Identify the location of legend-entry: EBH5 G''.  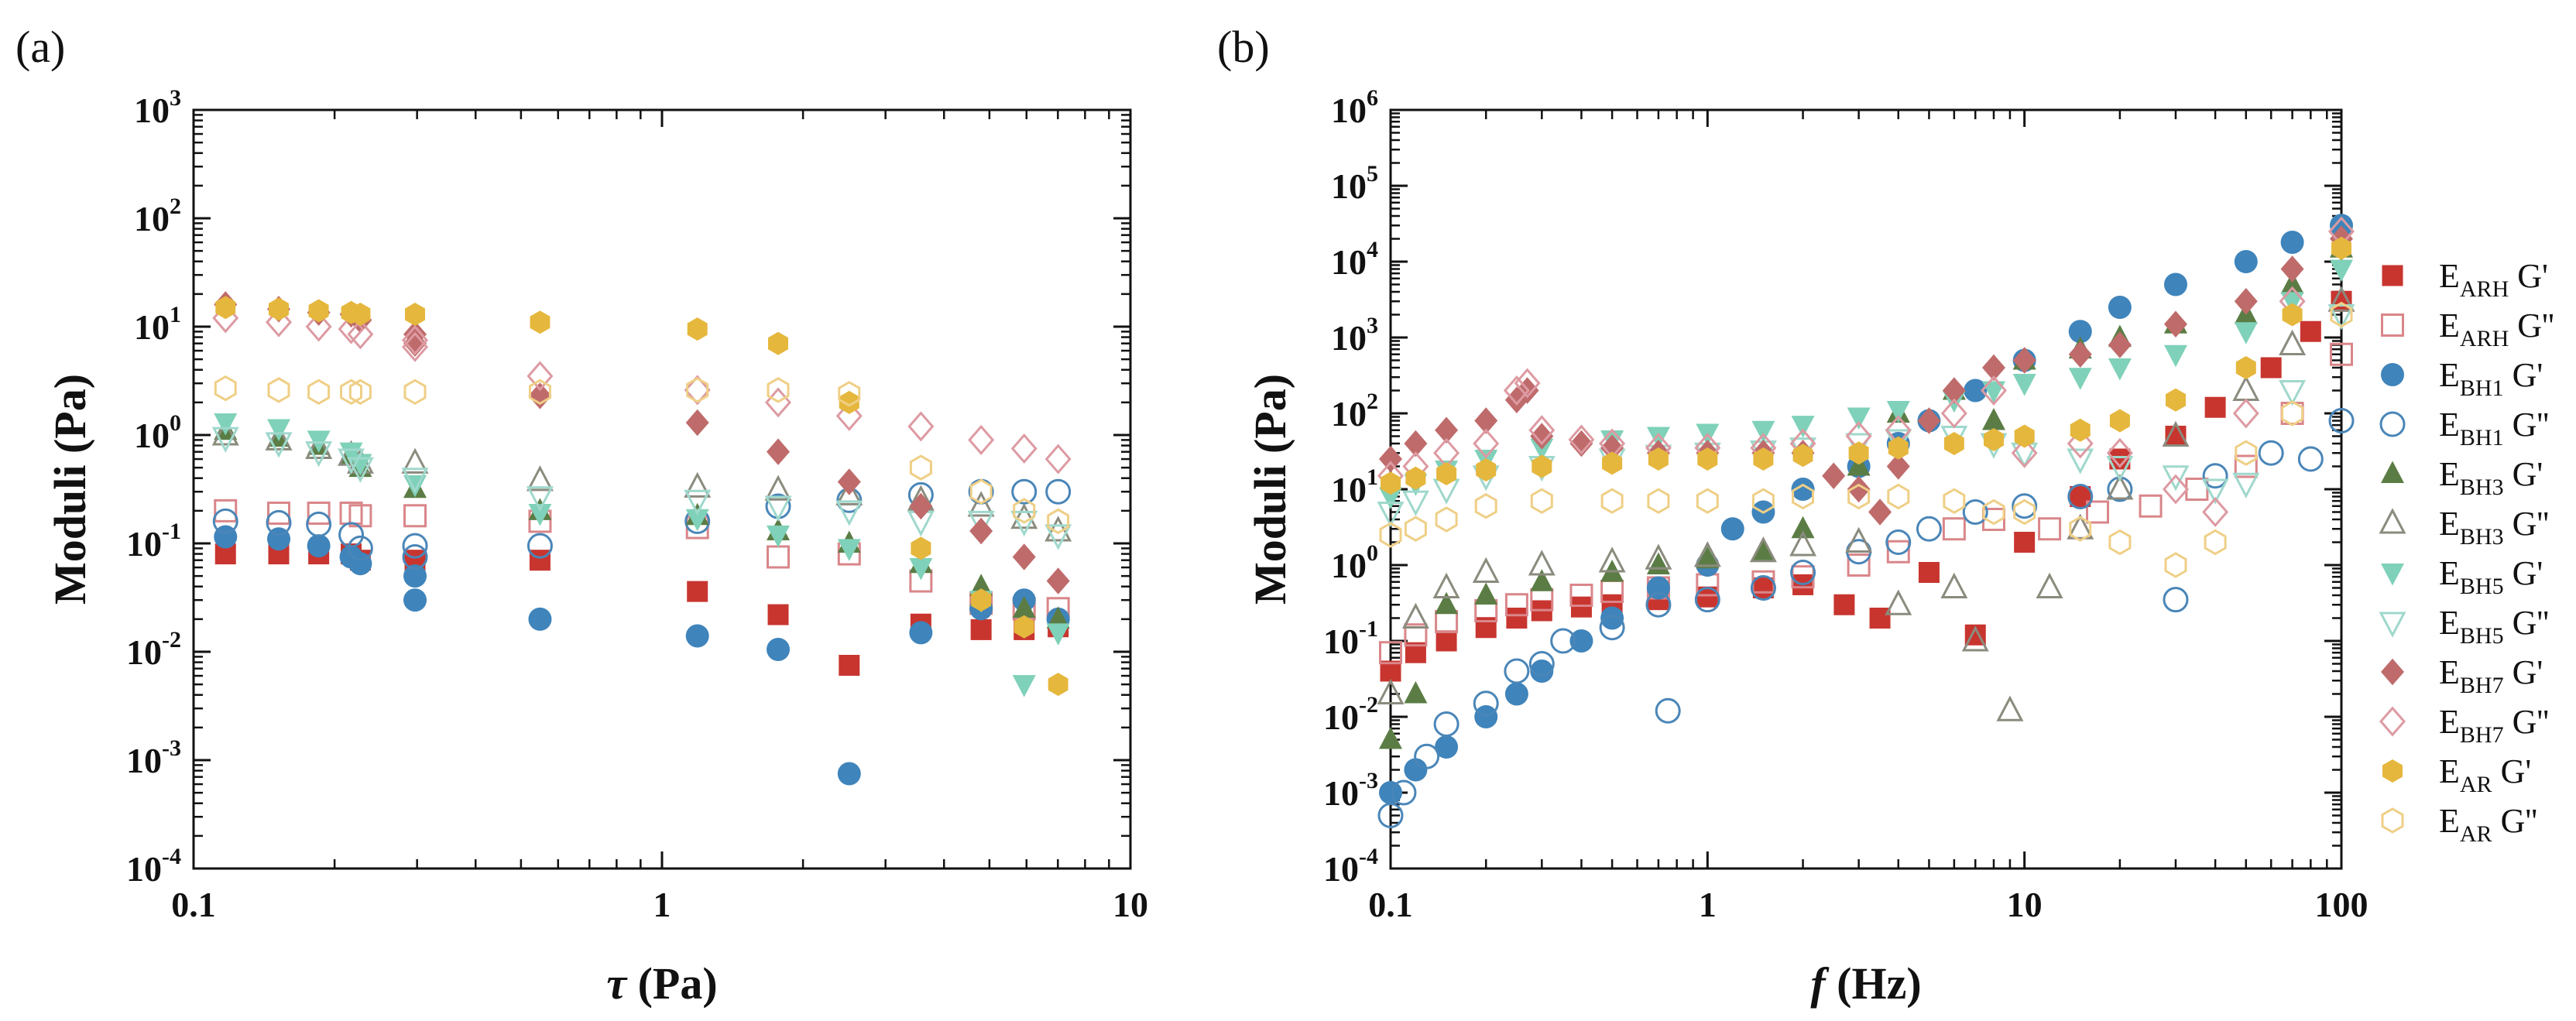
(2464, 626).